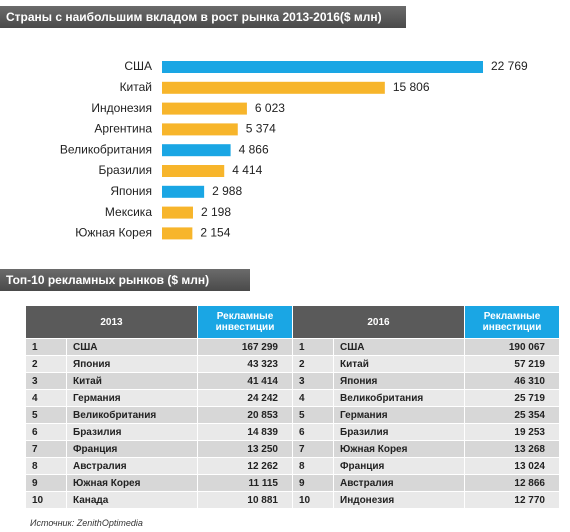 This screenshot has height=532, width=570. I want to click on value-label: 2 198, so click(216, 212).